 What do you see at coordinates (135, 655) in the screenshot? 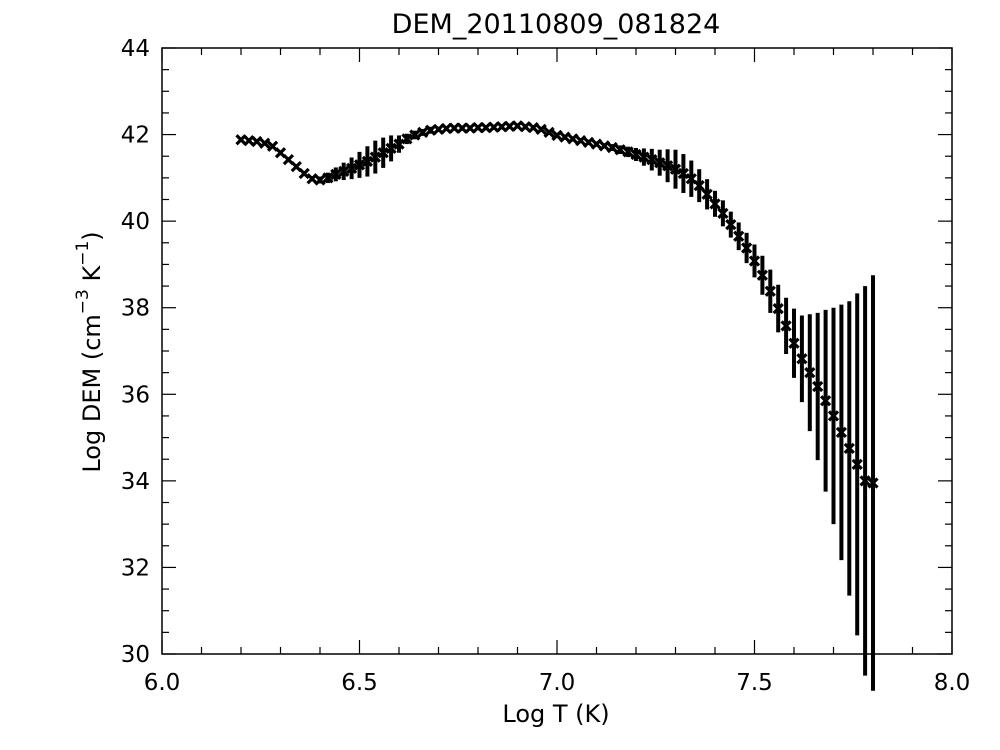
I see `y-tick-label: 30` at bounding box center [135, 655].